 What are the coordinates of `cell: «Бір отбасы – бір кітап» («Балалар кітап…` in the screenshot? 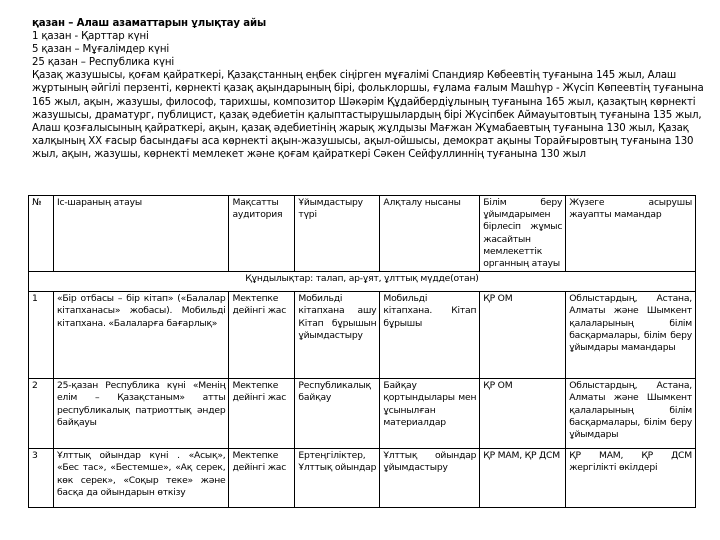 It's located at (141, 335).